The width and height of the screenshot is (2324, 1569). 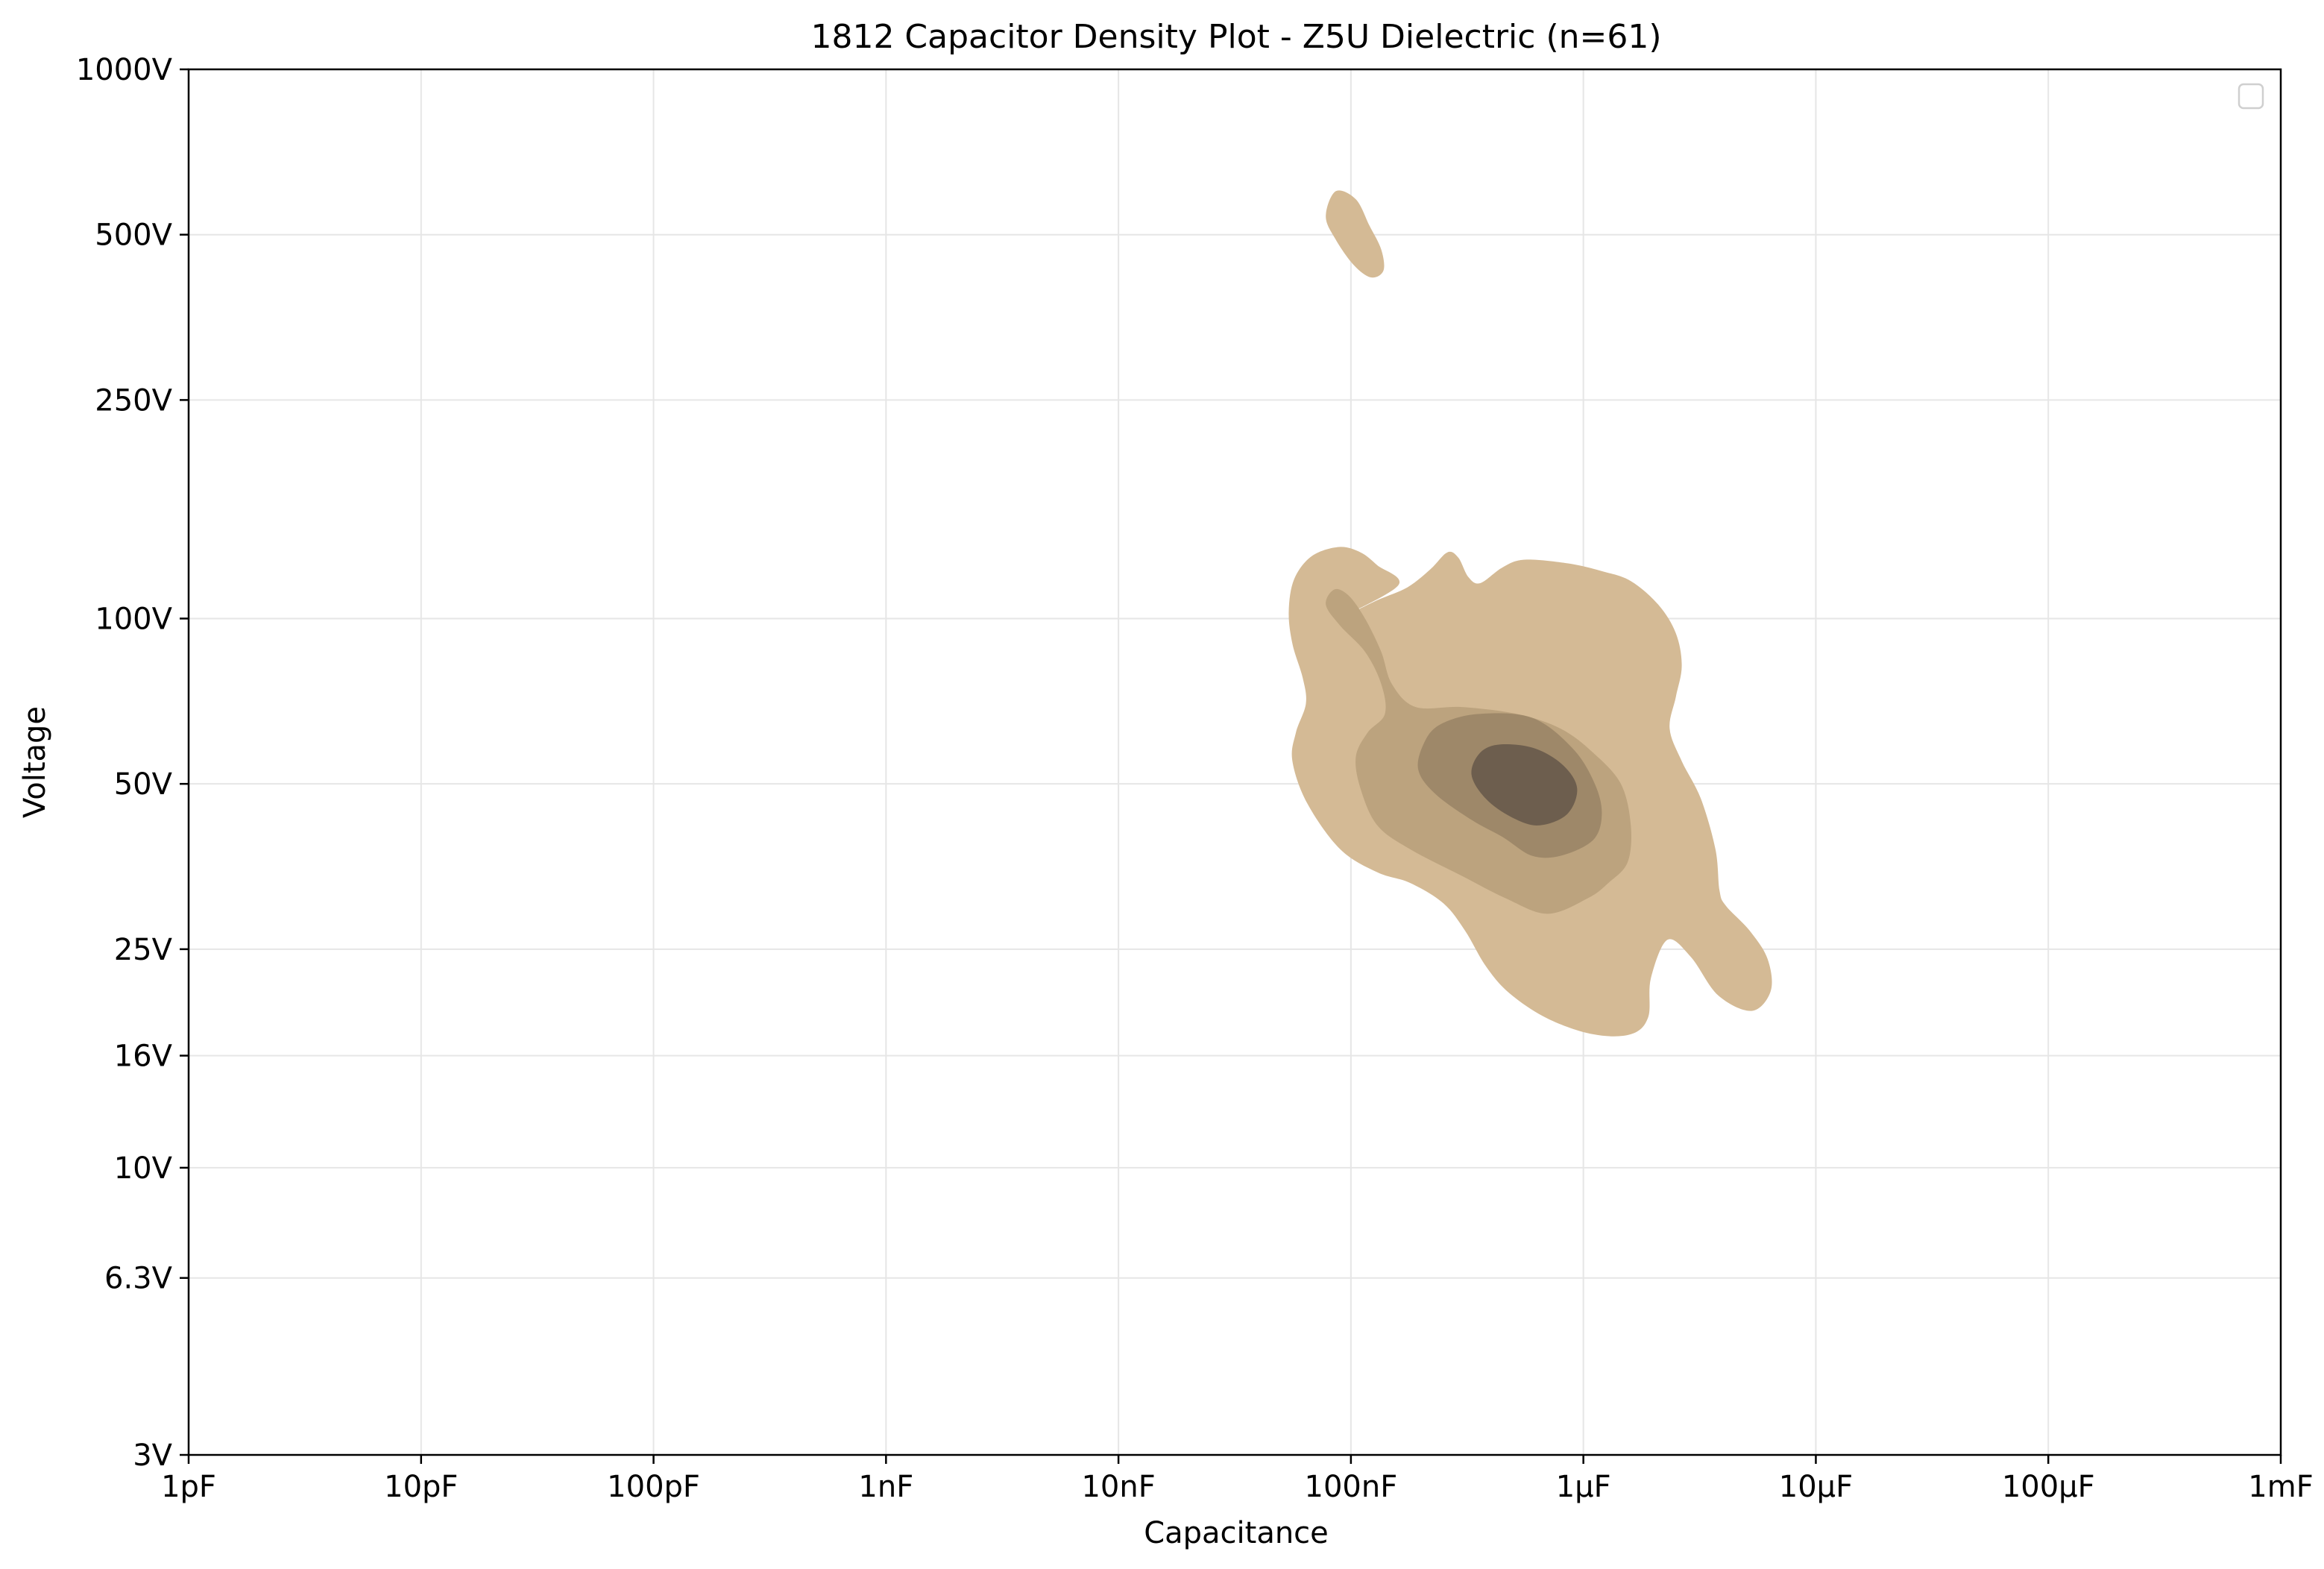 What do you see at coordinates (1816, 1487) in the screenshot?
I see `x-tick-label-7: 10µF` at bounding box center [1816, 1487].